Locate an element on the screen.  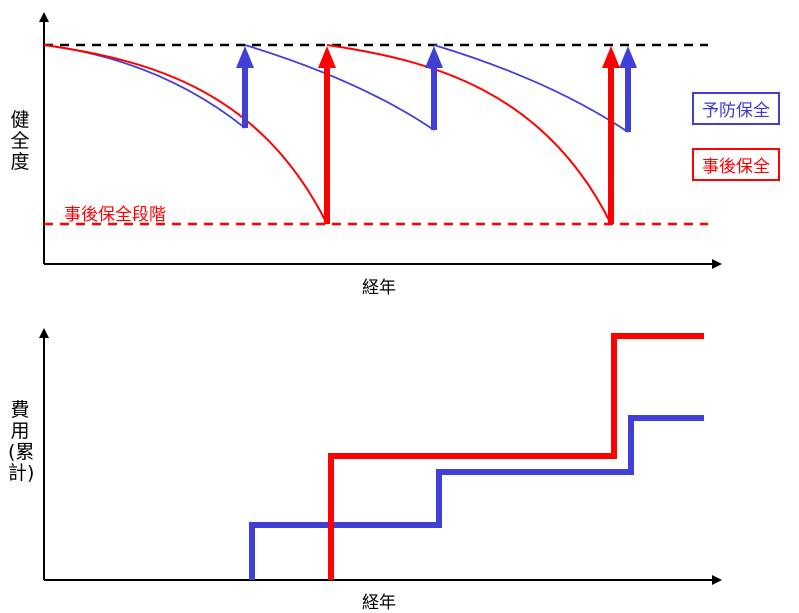
bottom-x-axis-label: 経年 is located at coordinates (379, 603).